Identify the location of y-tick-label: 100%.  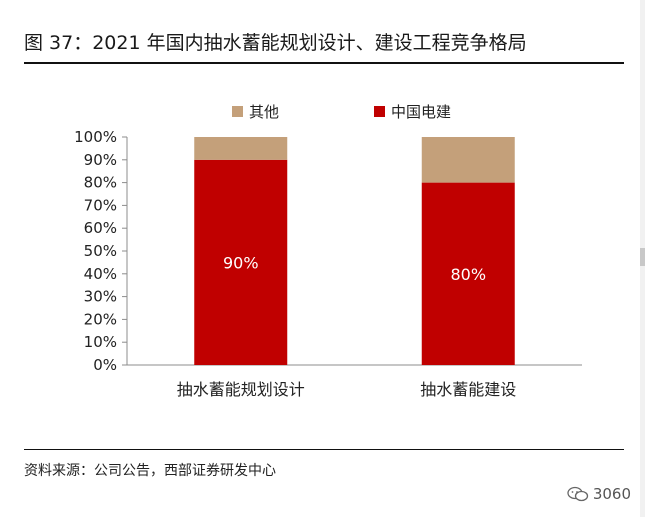
(95, 137).